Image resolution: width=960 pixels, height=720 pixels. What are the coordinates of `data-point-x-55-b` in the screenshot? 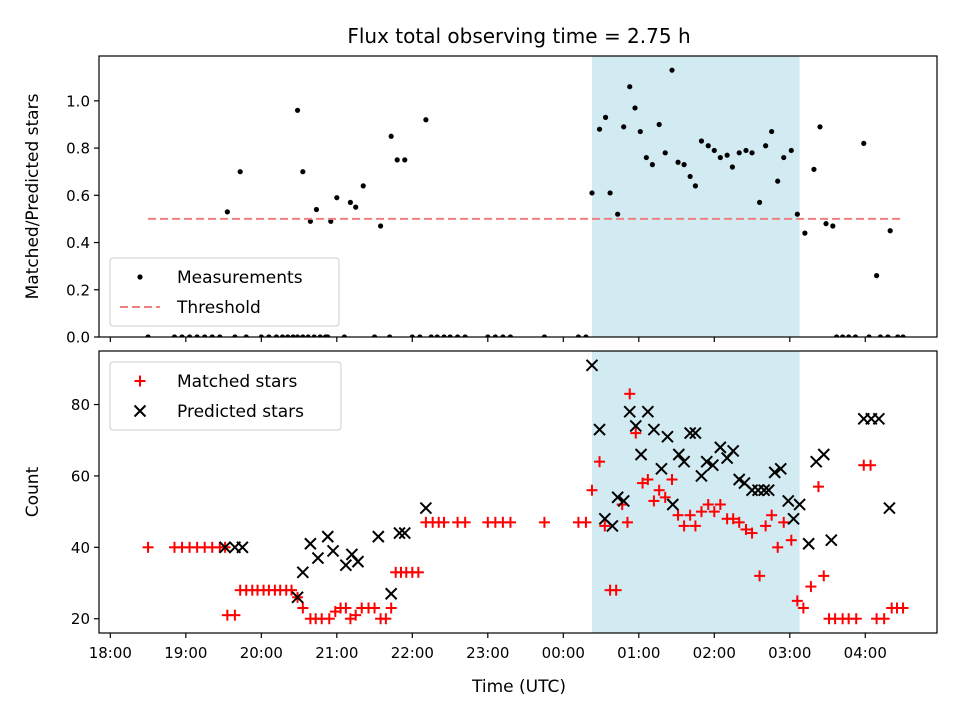 It's located at (831, 540).